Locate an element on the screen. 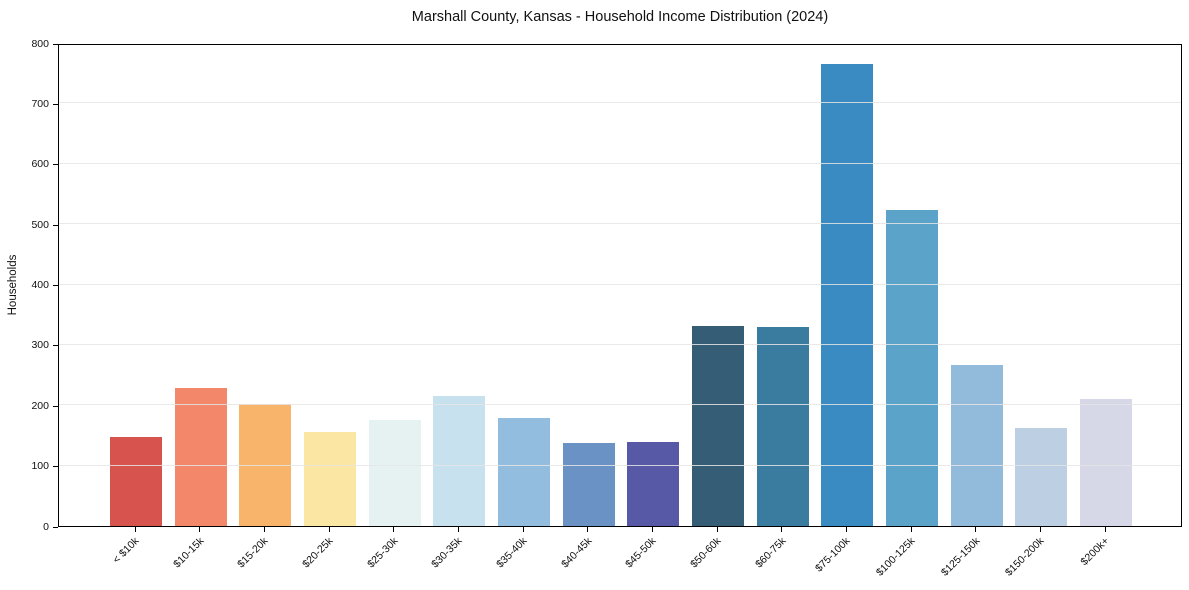 Image resolution: width=1189 pixels, height=590 pixels. x-tick-mark-$20-25k is located at coordinates (329, 529).